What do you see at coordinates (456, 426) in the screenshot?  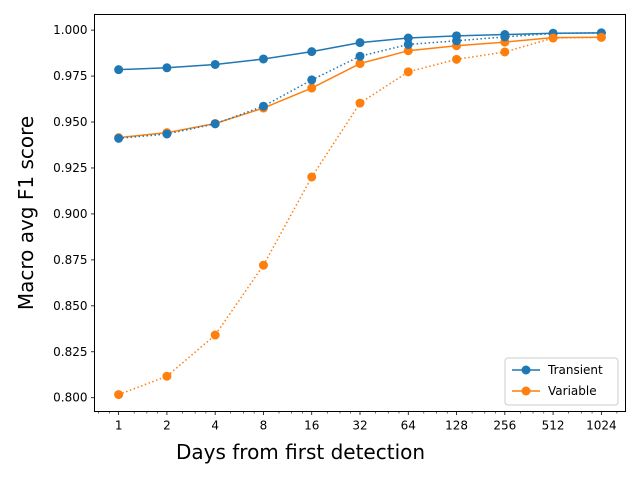 I see `x-tick-label: 128` at bounding box center [456, 426].